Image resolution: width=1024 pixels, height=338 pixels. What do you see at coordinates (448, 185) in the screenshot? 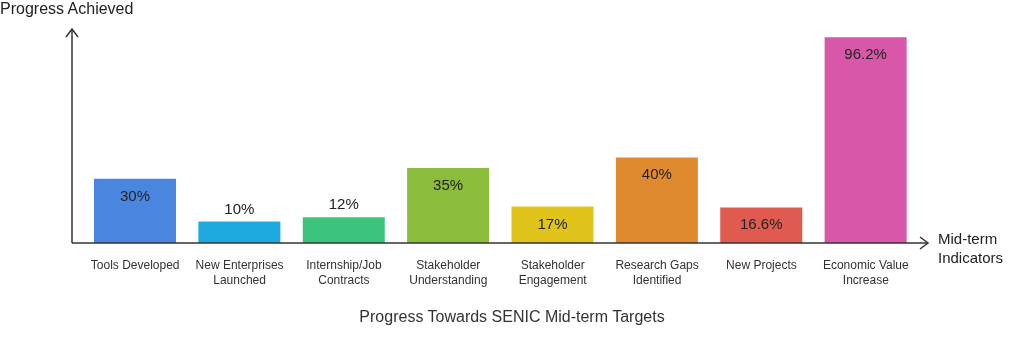
I see `data-label: 35%` at bounding box center [448, 185].